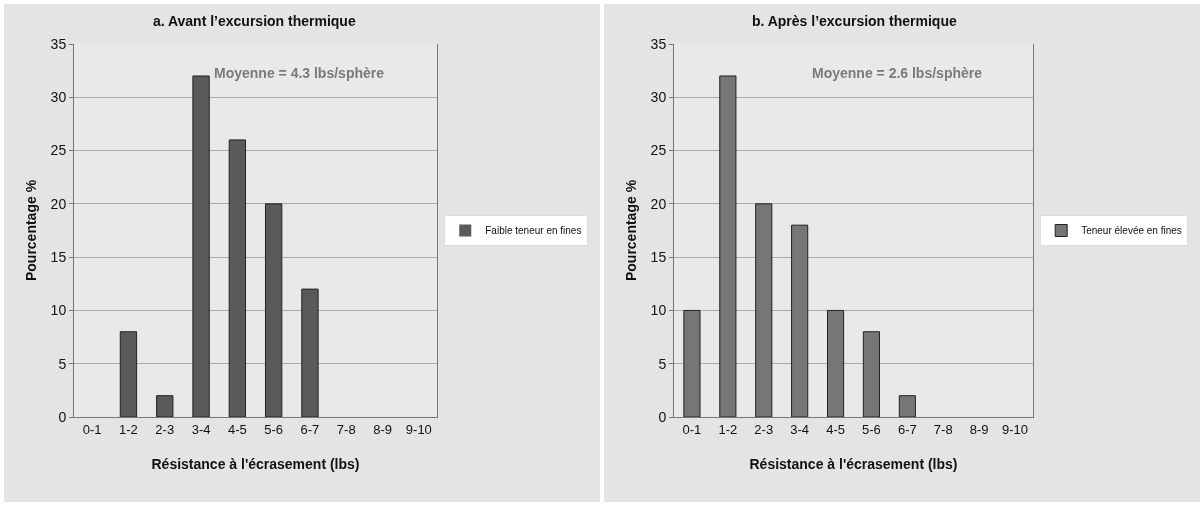  I want to click on chart-title: b. Après l’excursion thermique, so click(854, 21).